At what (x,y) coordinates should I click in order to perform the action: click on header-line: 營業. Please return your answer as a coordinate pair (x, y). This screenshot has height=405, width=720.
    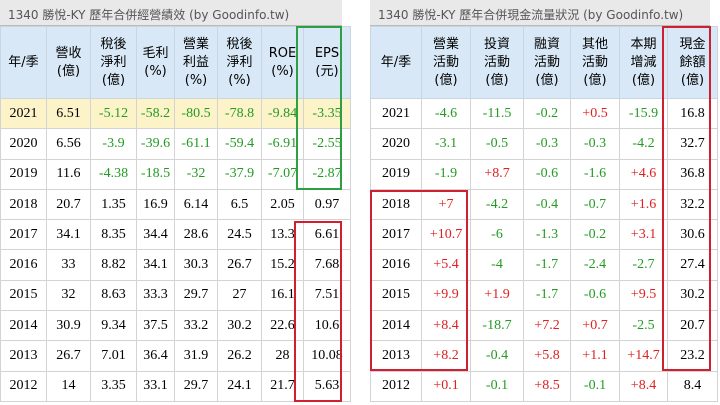
    Looking at the image, I should click on (445, 44).